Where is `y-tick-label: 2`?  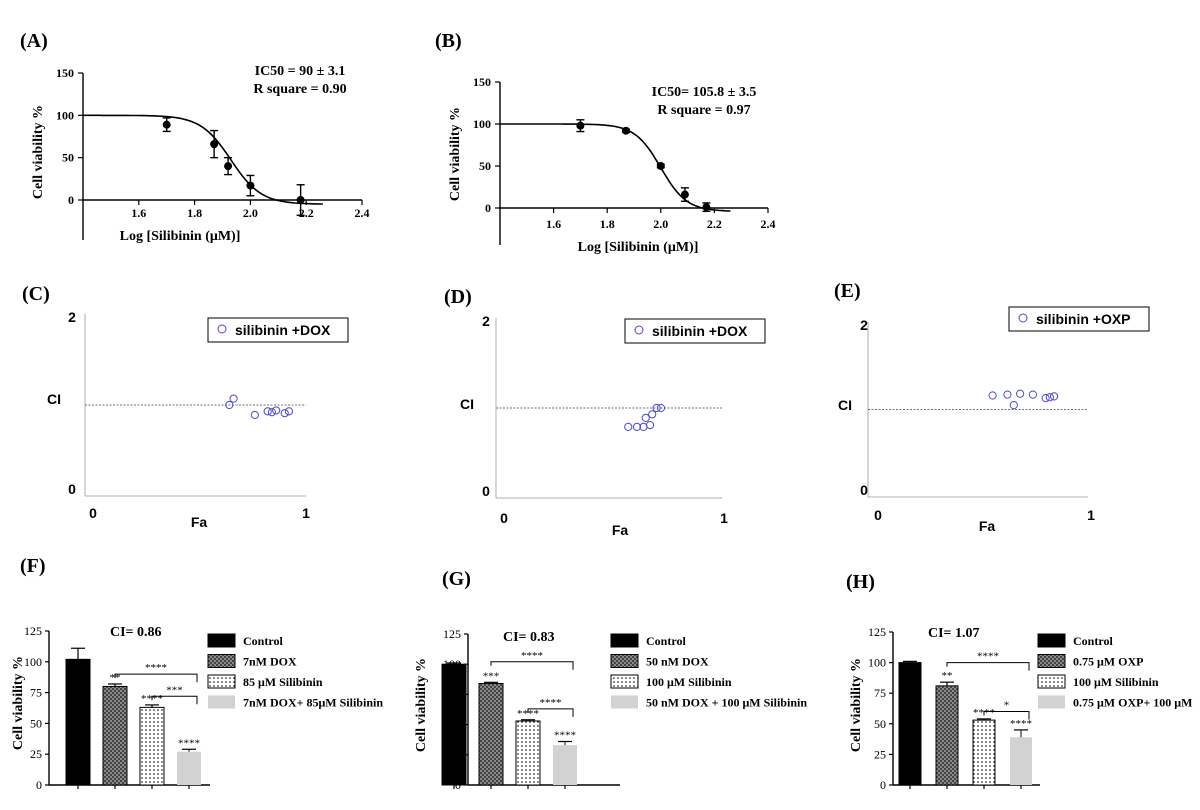
y-tick-label: 2 is located at coordinates (72, 317).